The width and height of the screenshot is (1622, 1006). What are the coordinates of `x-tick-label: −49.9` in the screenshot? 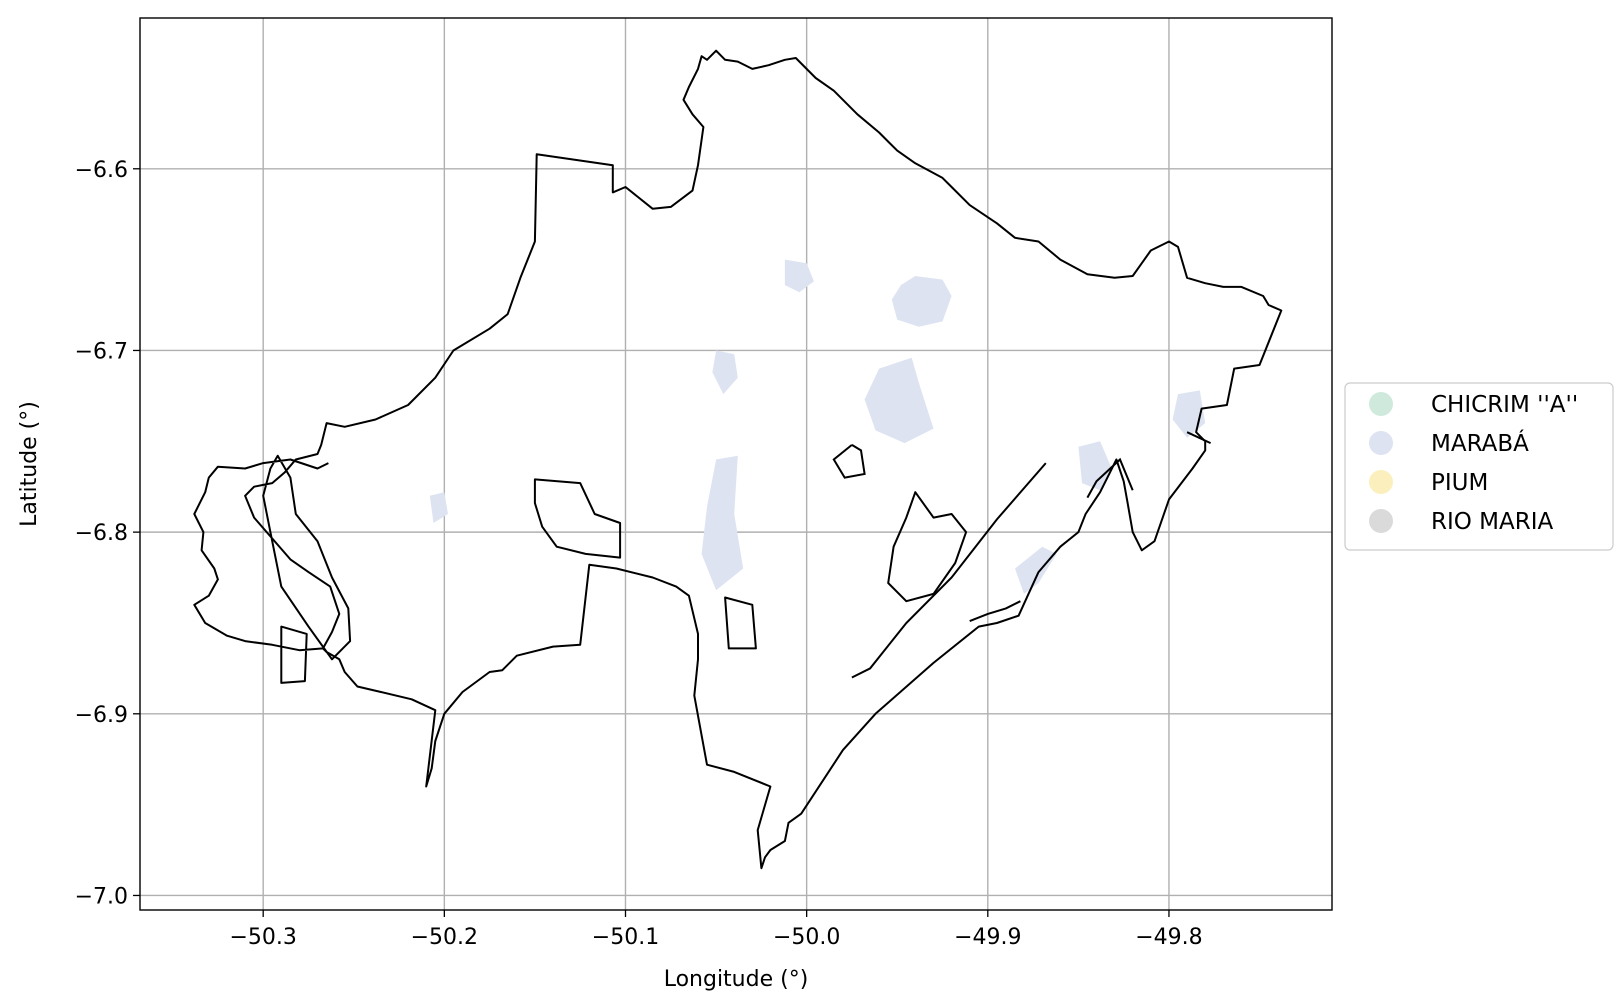 It's located at (987, 937).